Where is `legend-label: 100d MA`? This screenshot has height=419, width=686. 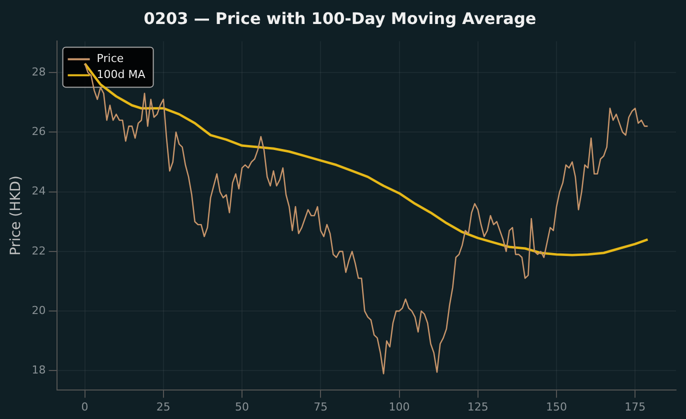 legend-label: 100d MA is located at coordinates (121, 75).